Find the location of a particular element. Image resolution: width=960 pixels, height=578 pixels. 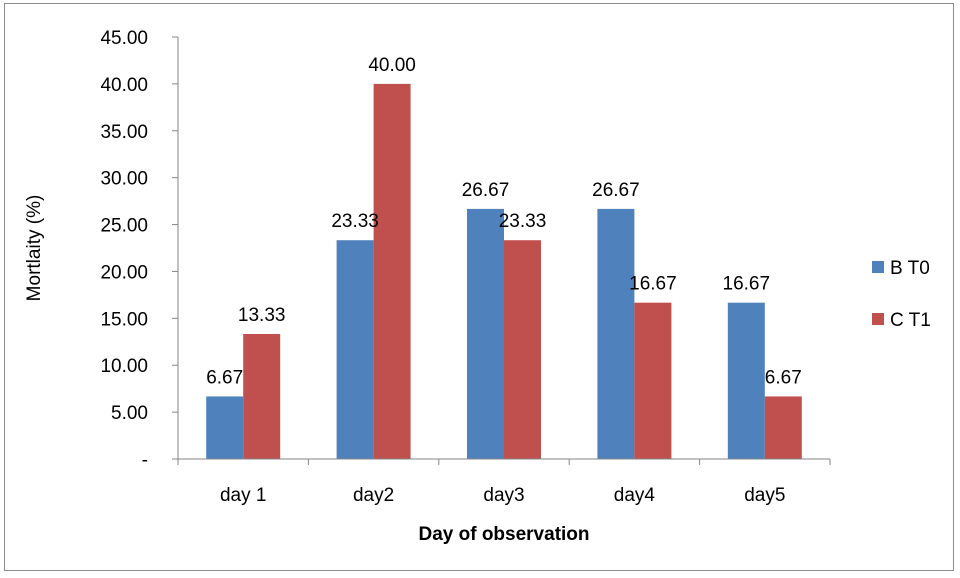

x-tick-label: day4 is located at coordinates (635, 495).